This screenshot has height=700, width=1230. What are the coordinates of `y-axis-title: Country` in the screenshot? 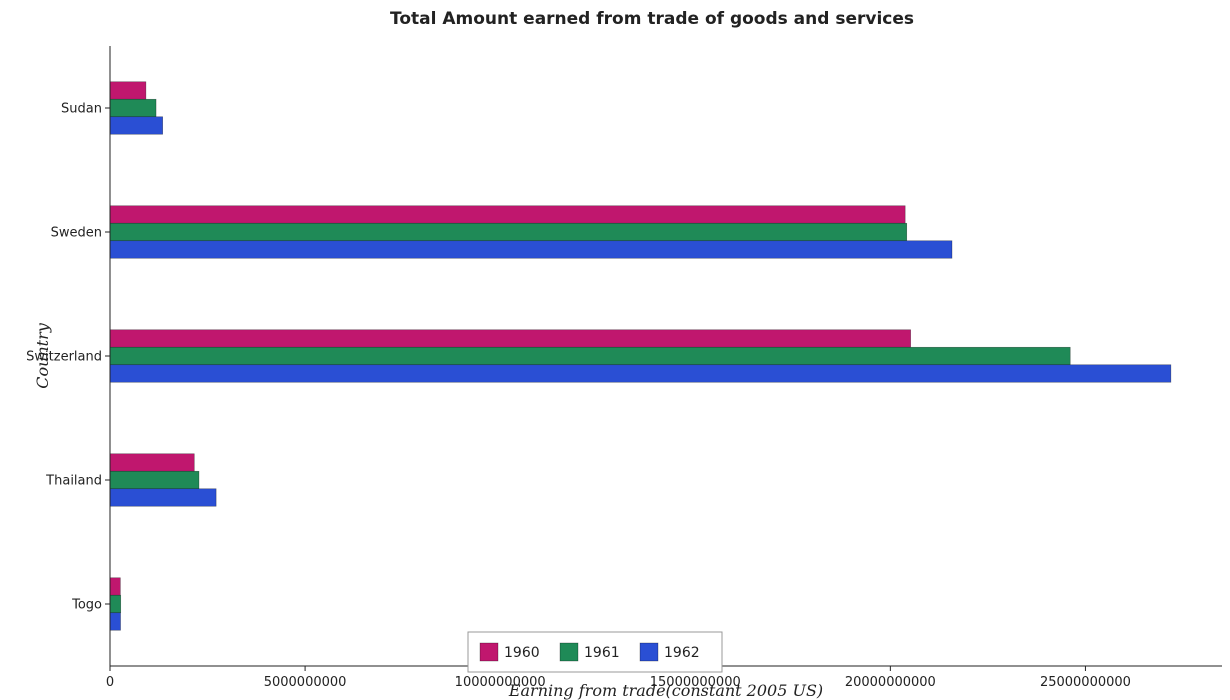 It's located at (42, 355).